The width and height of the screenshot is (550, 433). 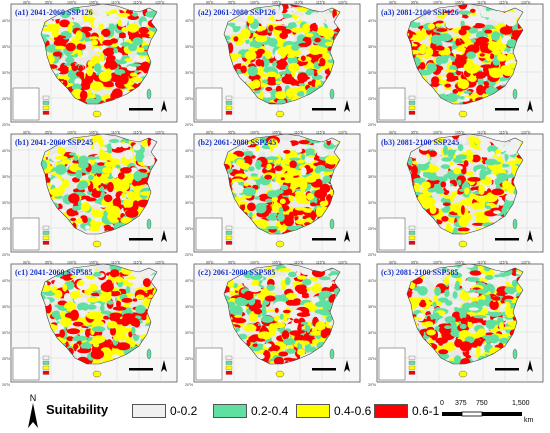 I want to click on latitude-label: 25°N, so click(x=6, y=359).